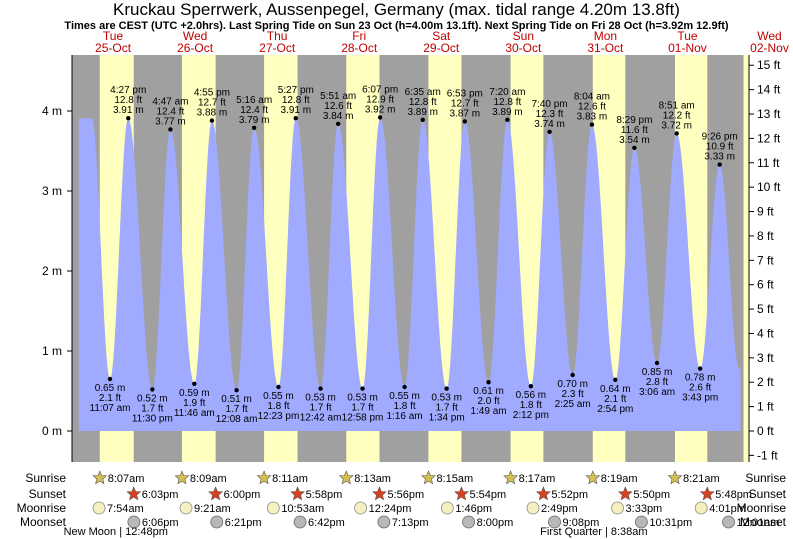  Describe the element at coordinates (152, 418) in the screenshot. I see `tide-time: 11:30 pm` at that location.